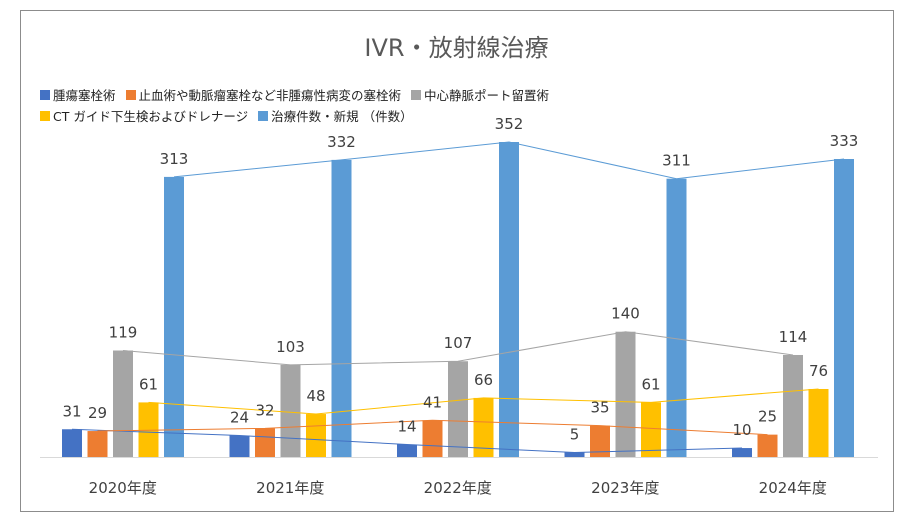 This screenshot has width=913, height=522. What do you see at coordinates (151, 116) in the screenshot?
I see `legend-label-3: CT ガイド下生検およびドレナージ` at bounding box center [151, 116].